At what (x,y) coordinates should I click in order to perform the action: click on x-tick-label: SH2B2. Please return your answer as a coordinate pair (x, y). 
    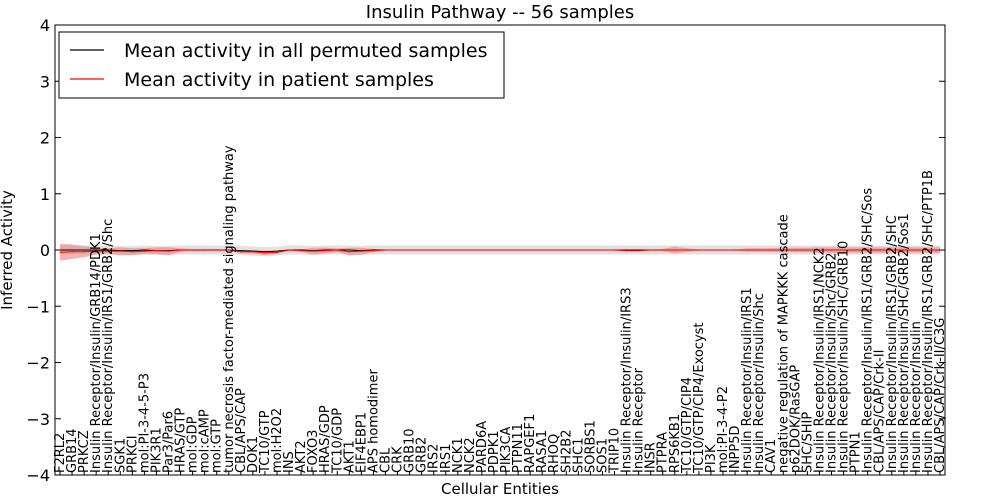
    Looking at the image, I should click on (566, 452).